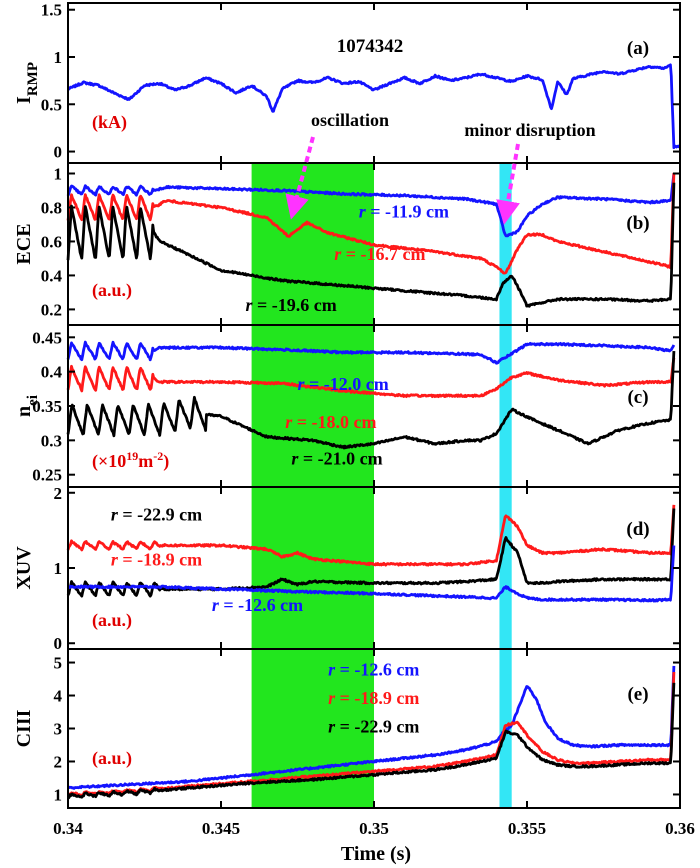  I want to click on oscillation-arrow, so click(300, 178).